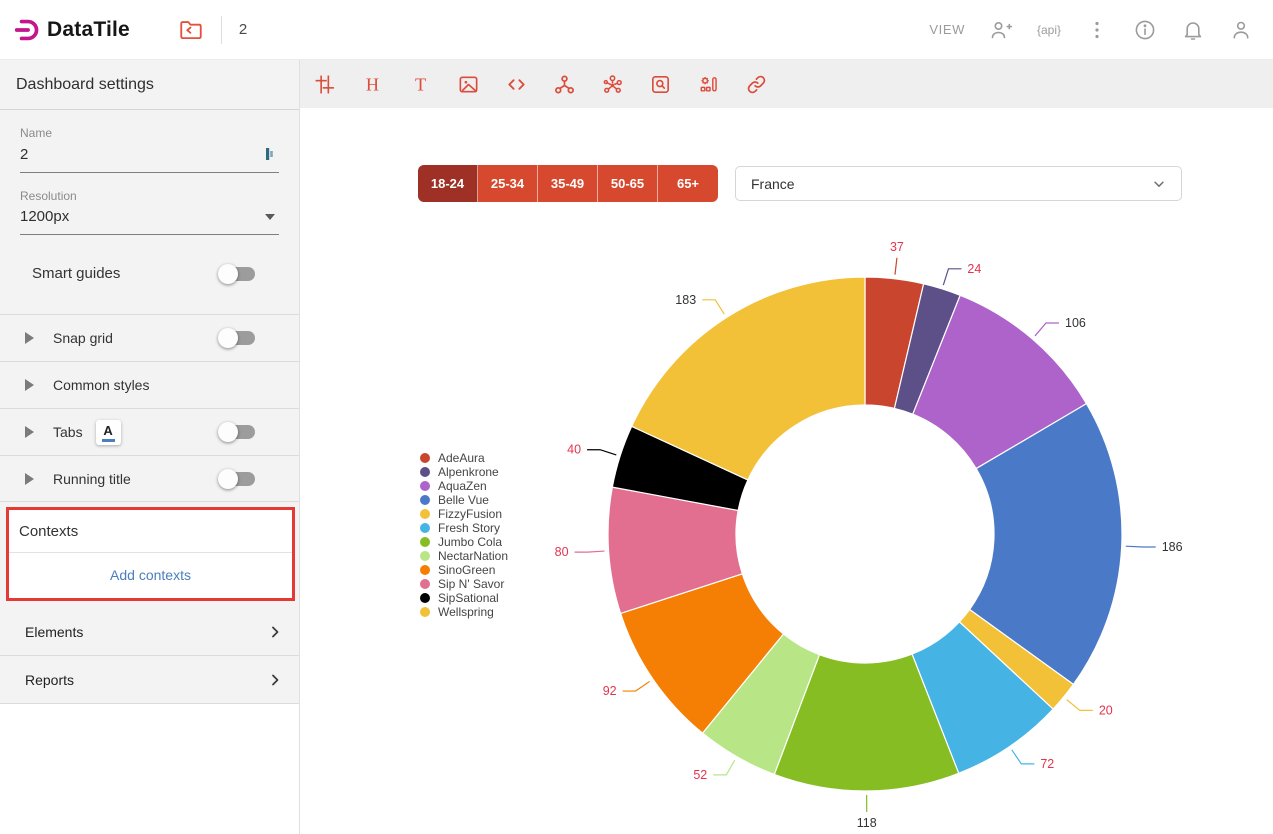 Image resolution: width=1273 pixels, height=834 pixels. What do you see at coordinates (1193, 30) in the screenshot?
I see `notifications-icon` at bounding box center [1193, 30].